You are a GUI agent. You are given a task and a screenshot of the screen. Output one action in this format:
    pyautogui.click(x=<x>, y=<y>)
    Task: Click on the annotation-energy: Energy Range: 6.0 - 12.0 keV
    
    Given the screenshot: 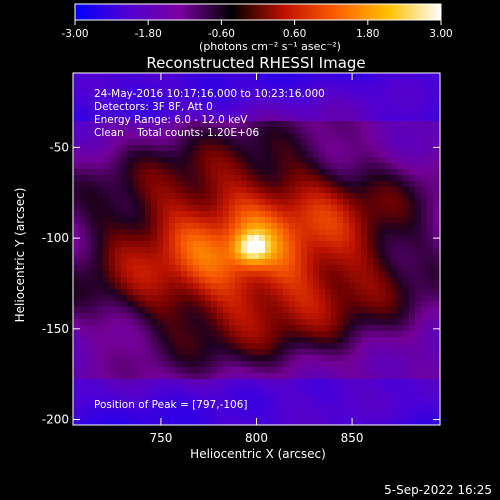 What is the action you would take?
    pyautogui.click(x=171, y=120)
    